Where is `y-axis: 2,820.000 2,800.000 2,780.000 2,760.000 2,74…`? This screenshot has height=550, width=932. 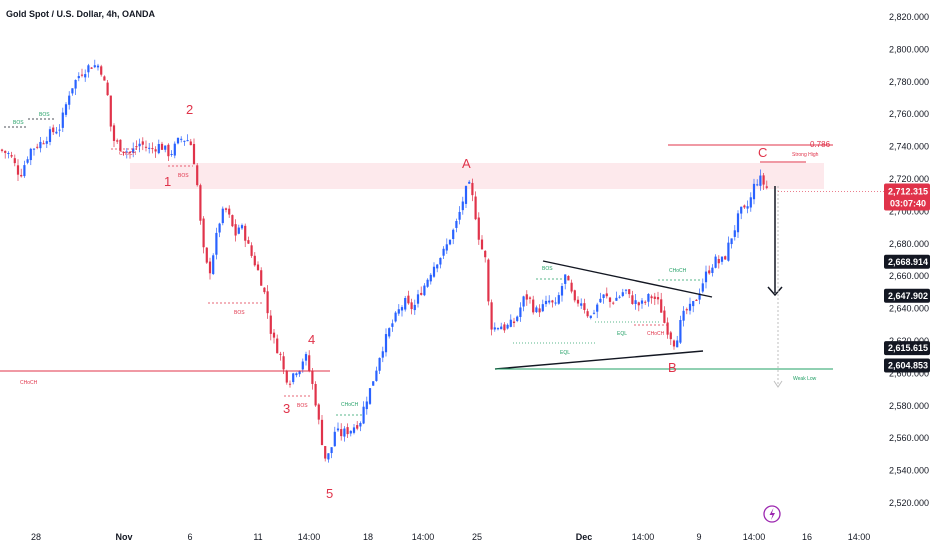 y-axis: 2,820.000 2,800.000 2,780.000 2,760.000 2,74… is located at coordinates (909, 260).